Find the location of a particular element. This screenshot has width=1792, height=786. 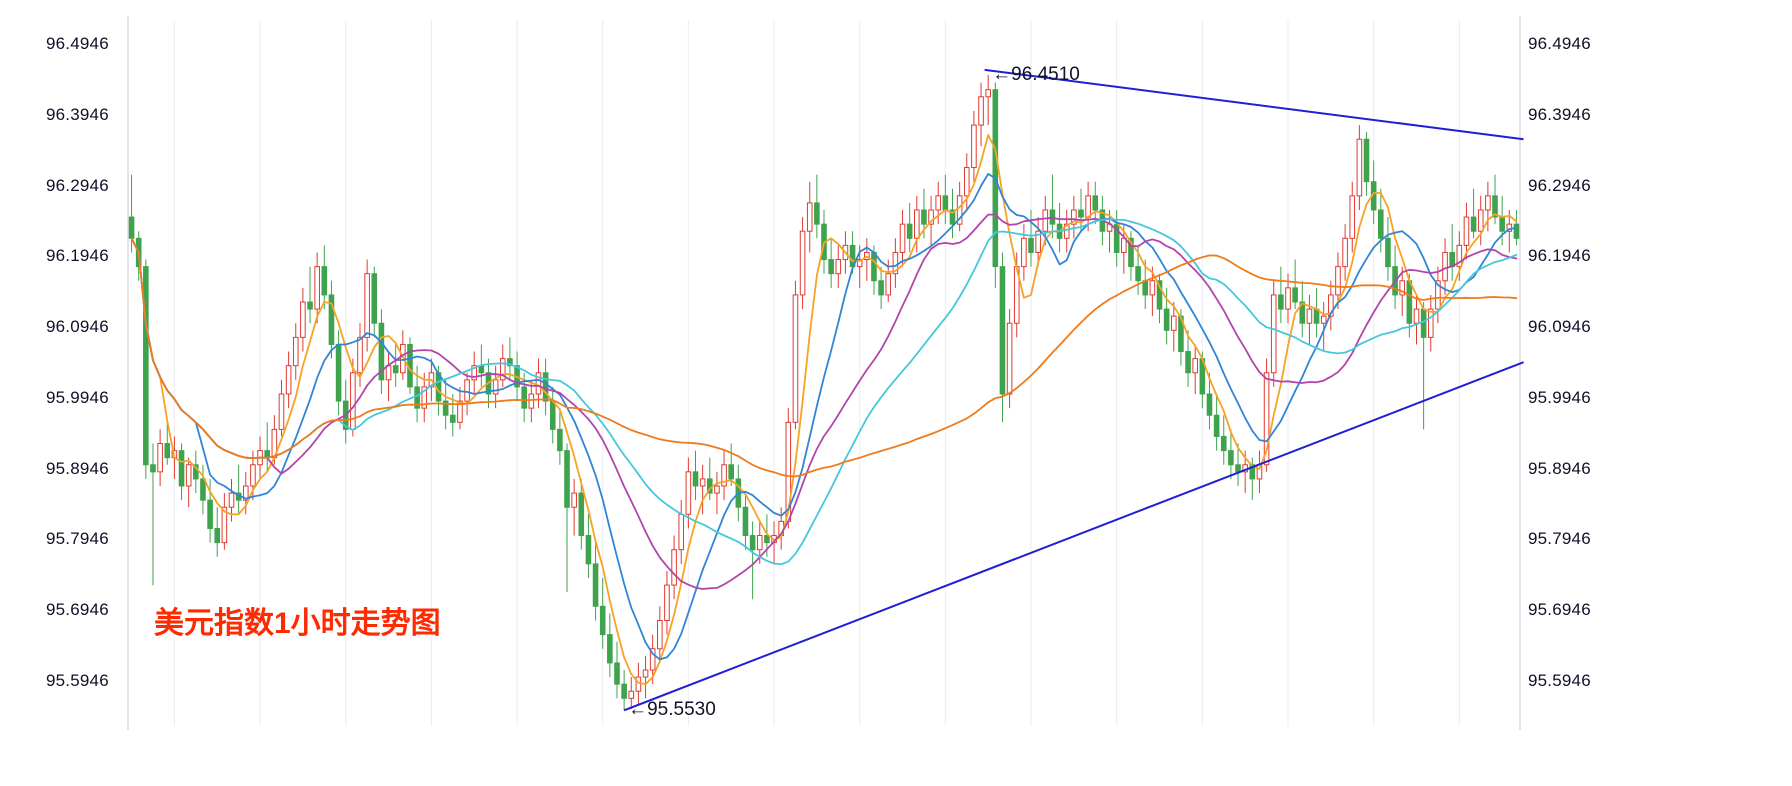

chart-title: 美元指数1小时走势图 is located at coordinates (297, 623).